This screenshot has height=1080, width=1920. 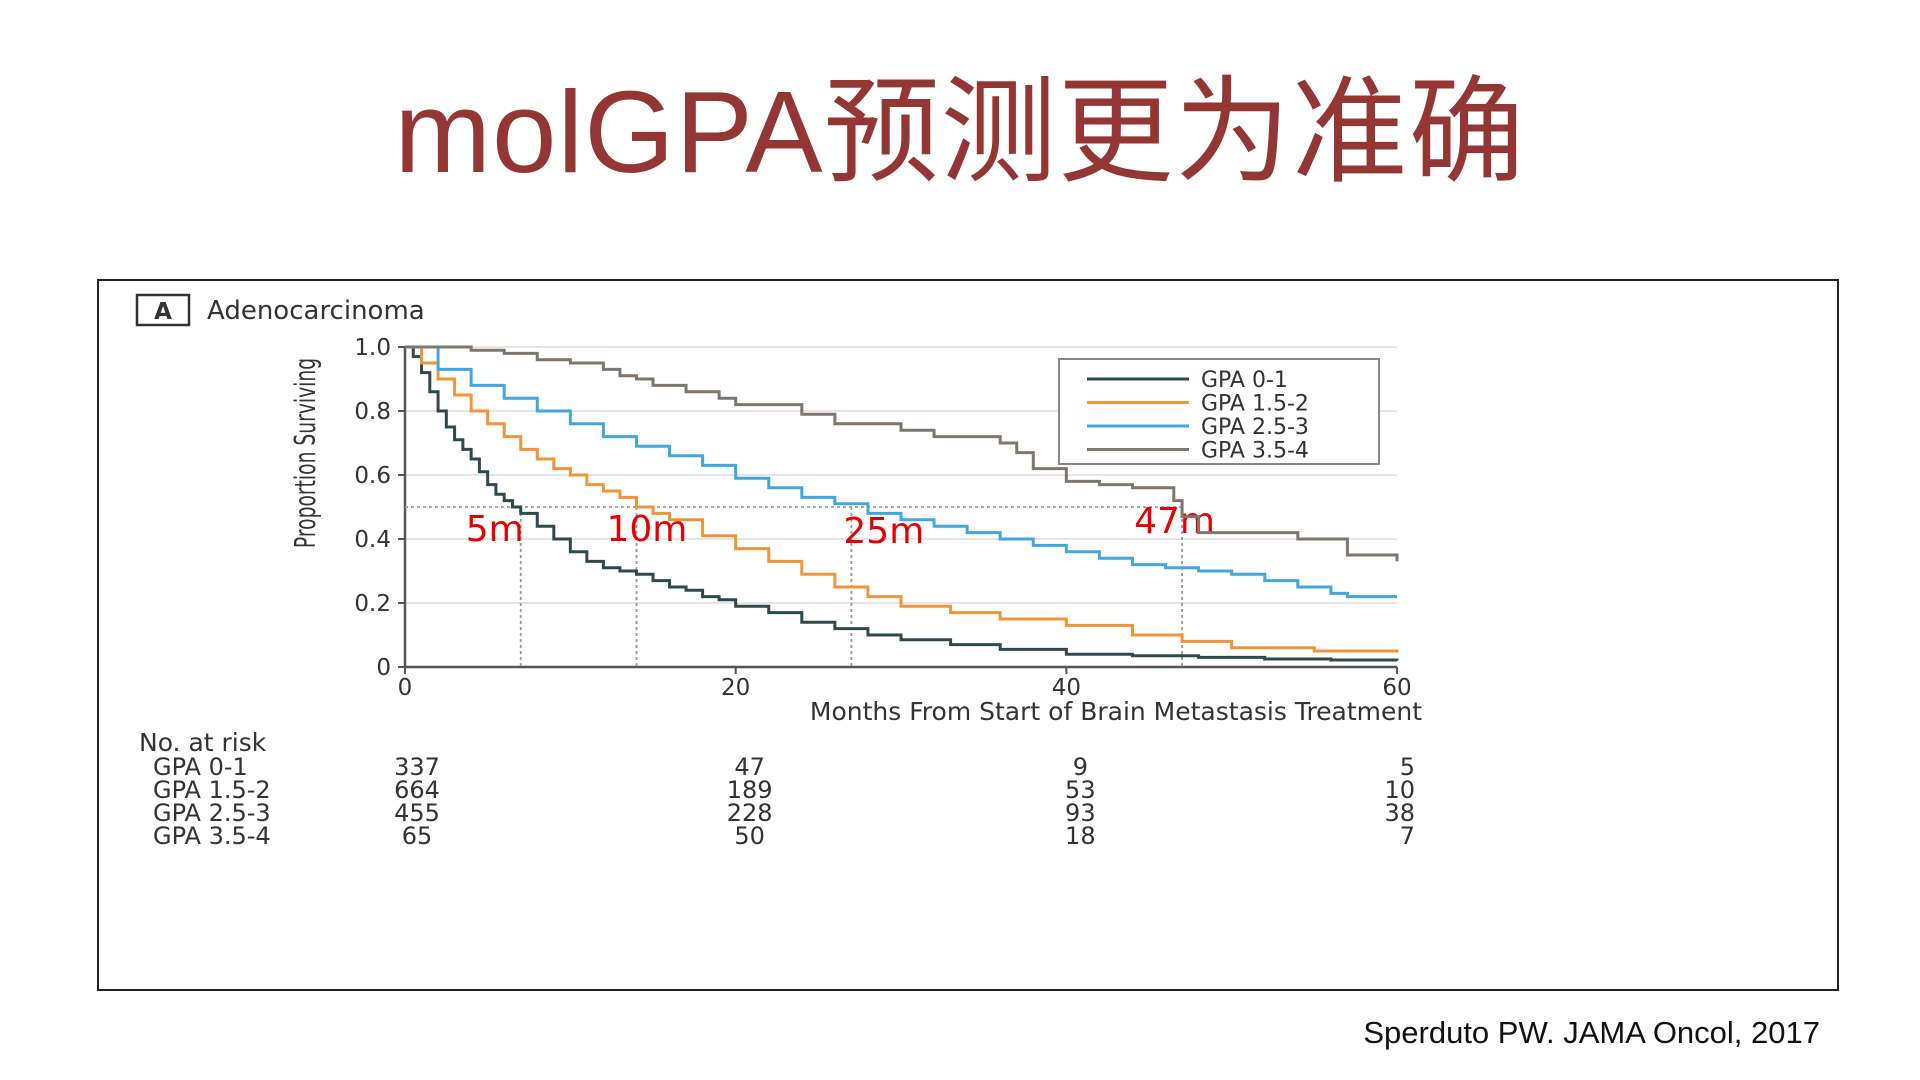 What do you see at coordinates (212, 790) in the screenshot?
I see `risk-row-label: GPA 1.5-2` at bounding box center [212, 790].